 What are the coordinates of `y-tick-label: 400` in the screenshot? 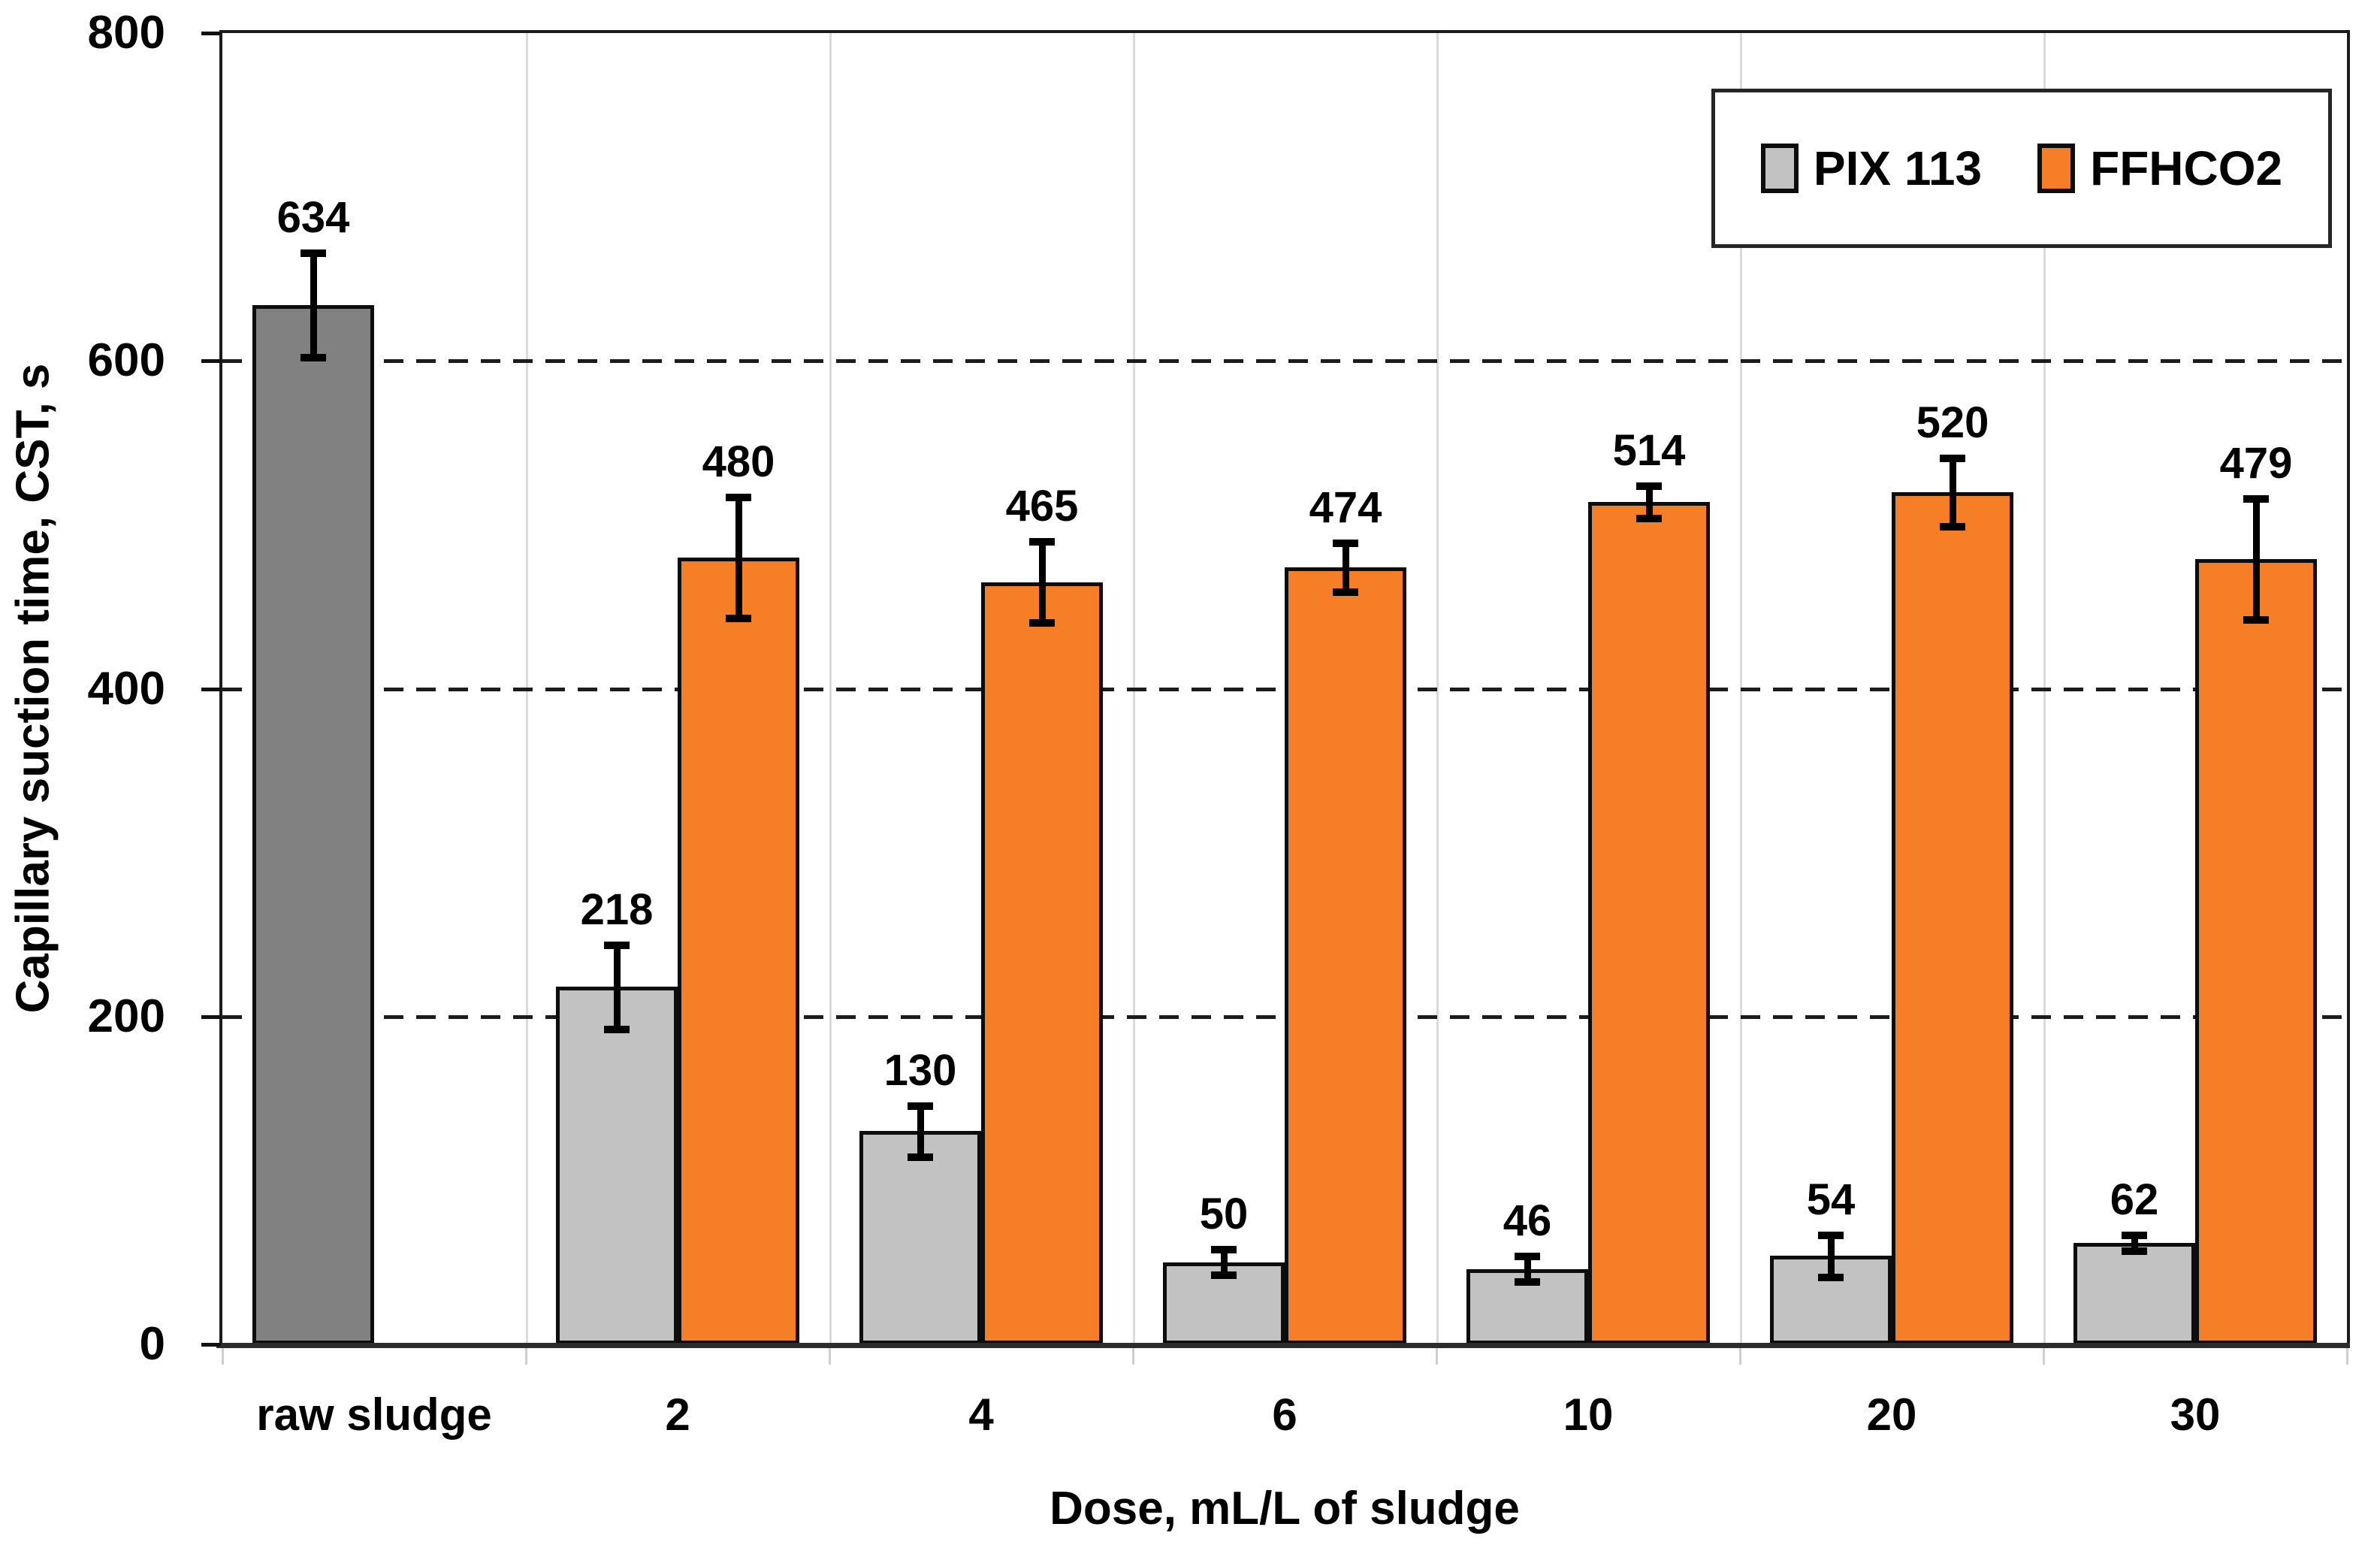 It's located at (126, 688).